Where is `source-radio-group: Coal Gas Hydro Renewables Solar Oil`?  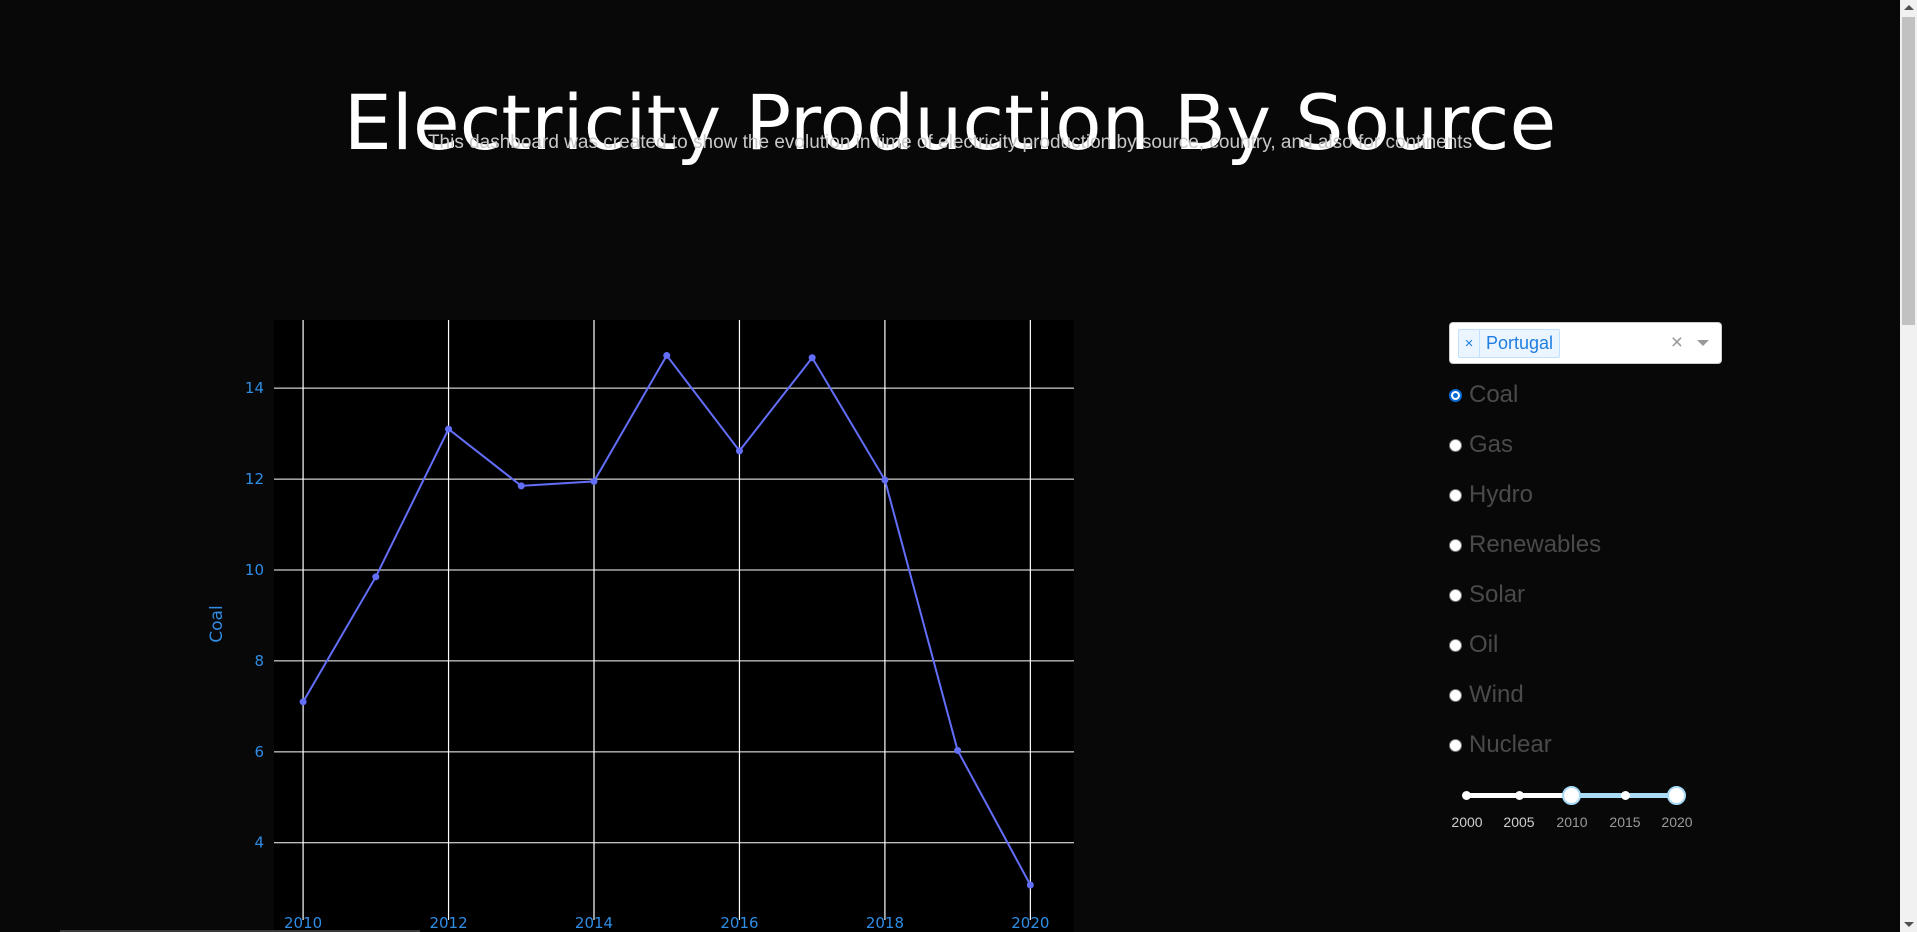 source-radio-group: Coal Gas Hydro Renewables Solar Oil is located at coordinates (1586, 570).